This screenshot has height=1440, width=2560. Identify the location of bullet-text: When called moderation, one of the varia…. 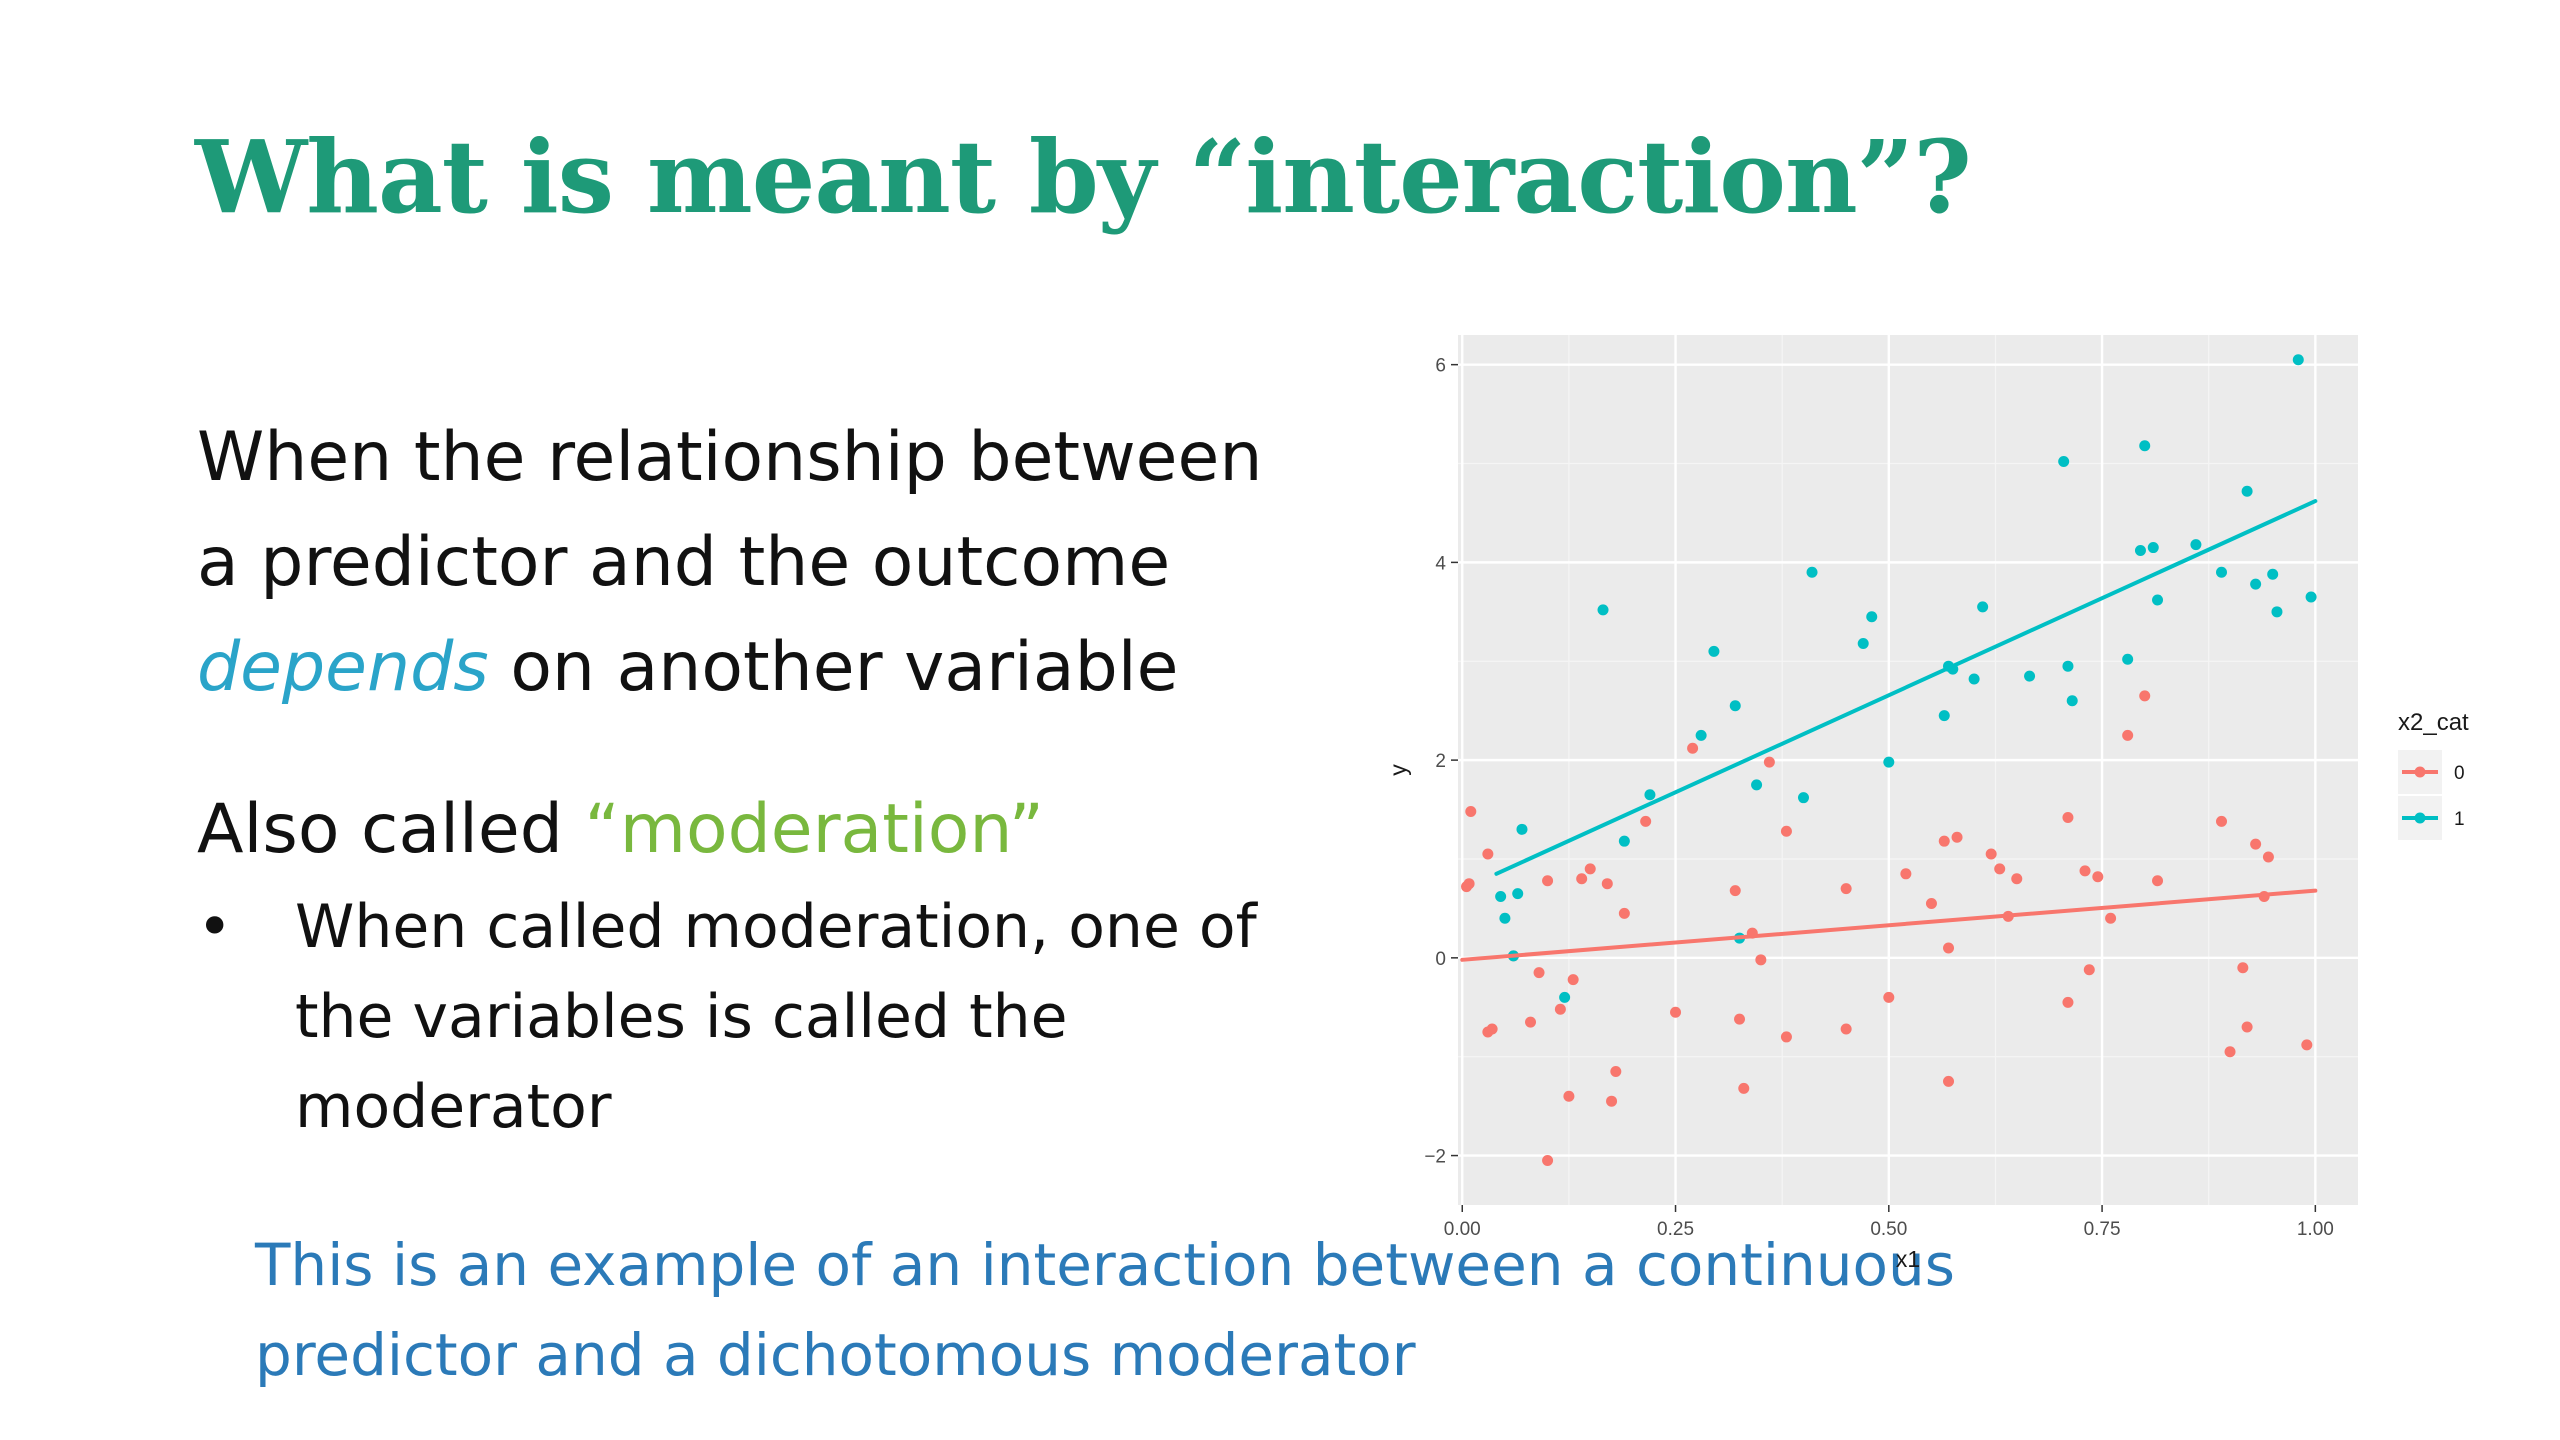
(776, 1017).